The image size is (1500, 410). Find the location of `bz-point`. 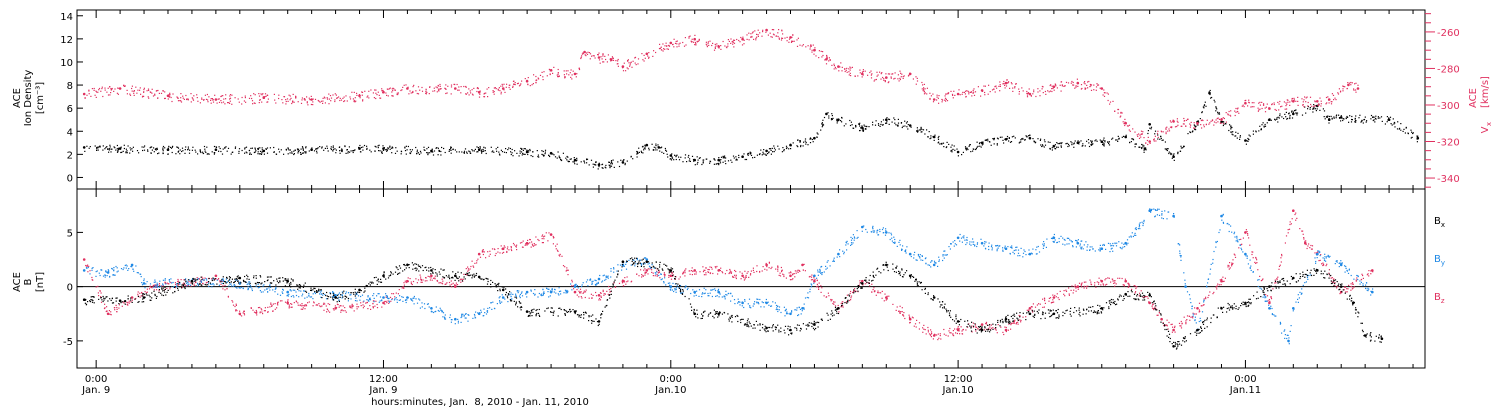

bz-point is located at coordinates (1221, 281).